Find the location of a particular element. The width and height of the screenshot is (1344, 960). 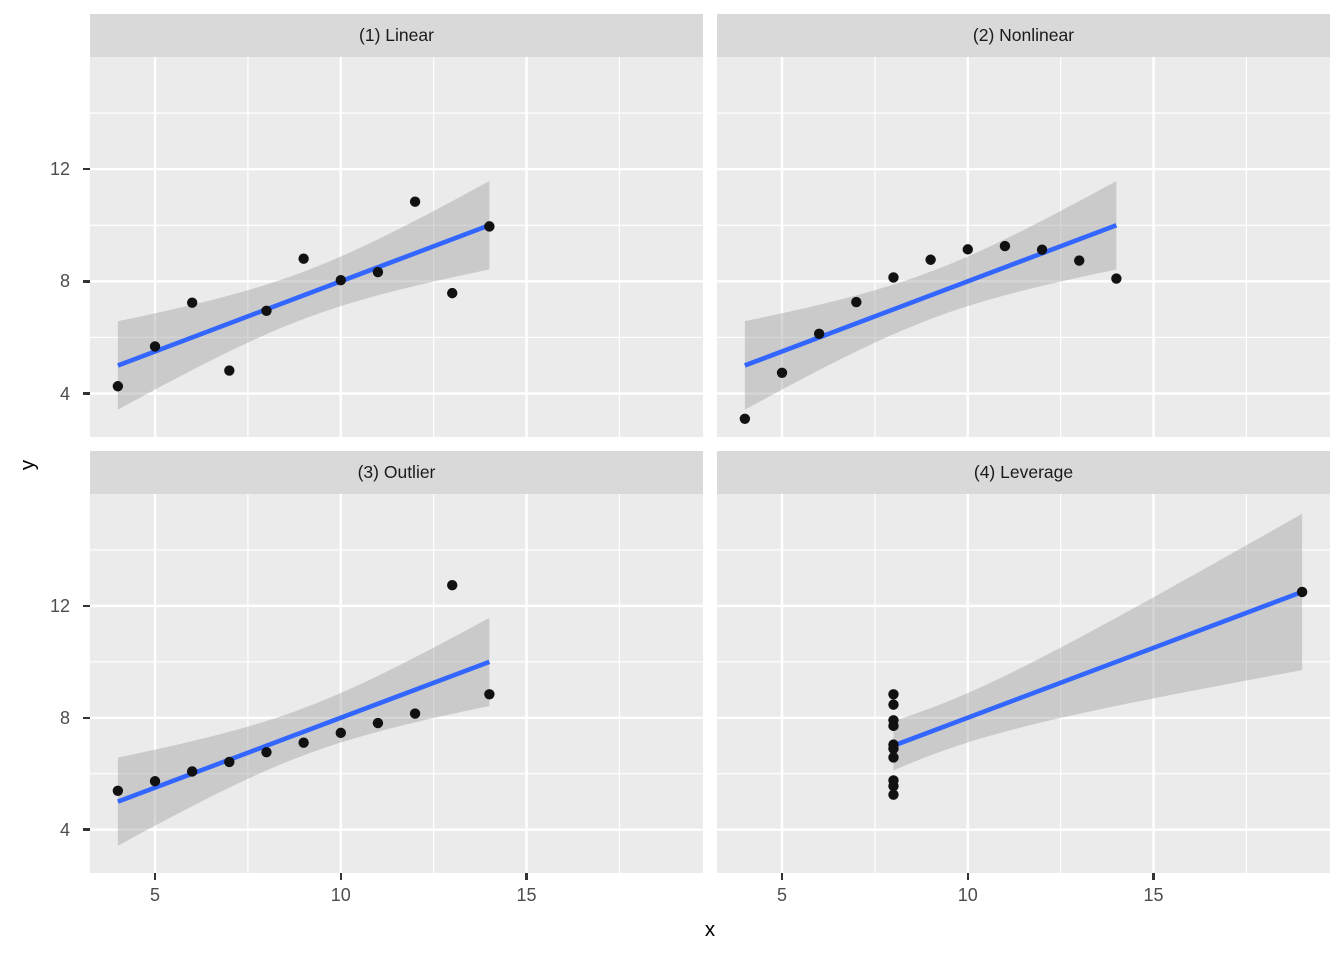

x-axis-title: x is located at coordinates (710, 929).